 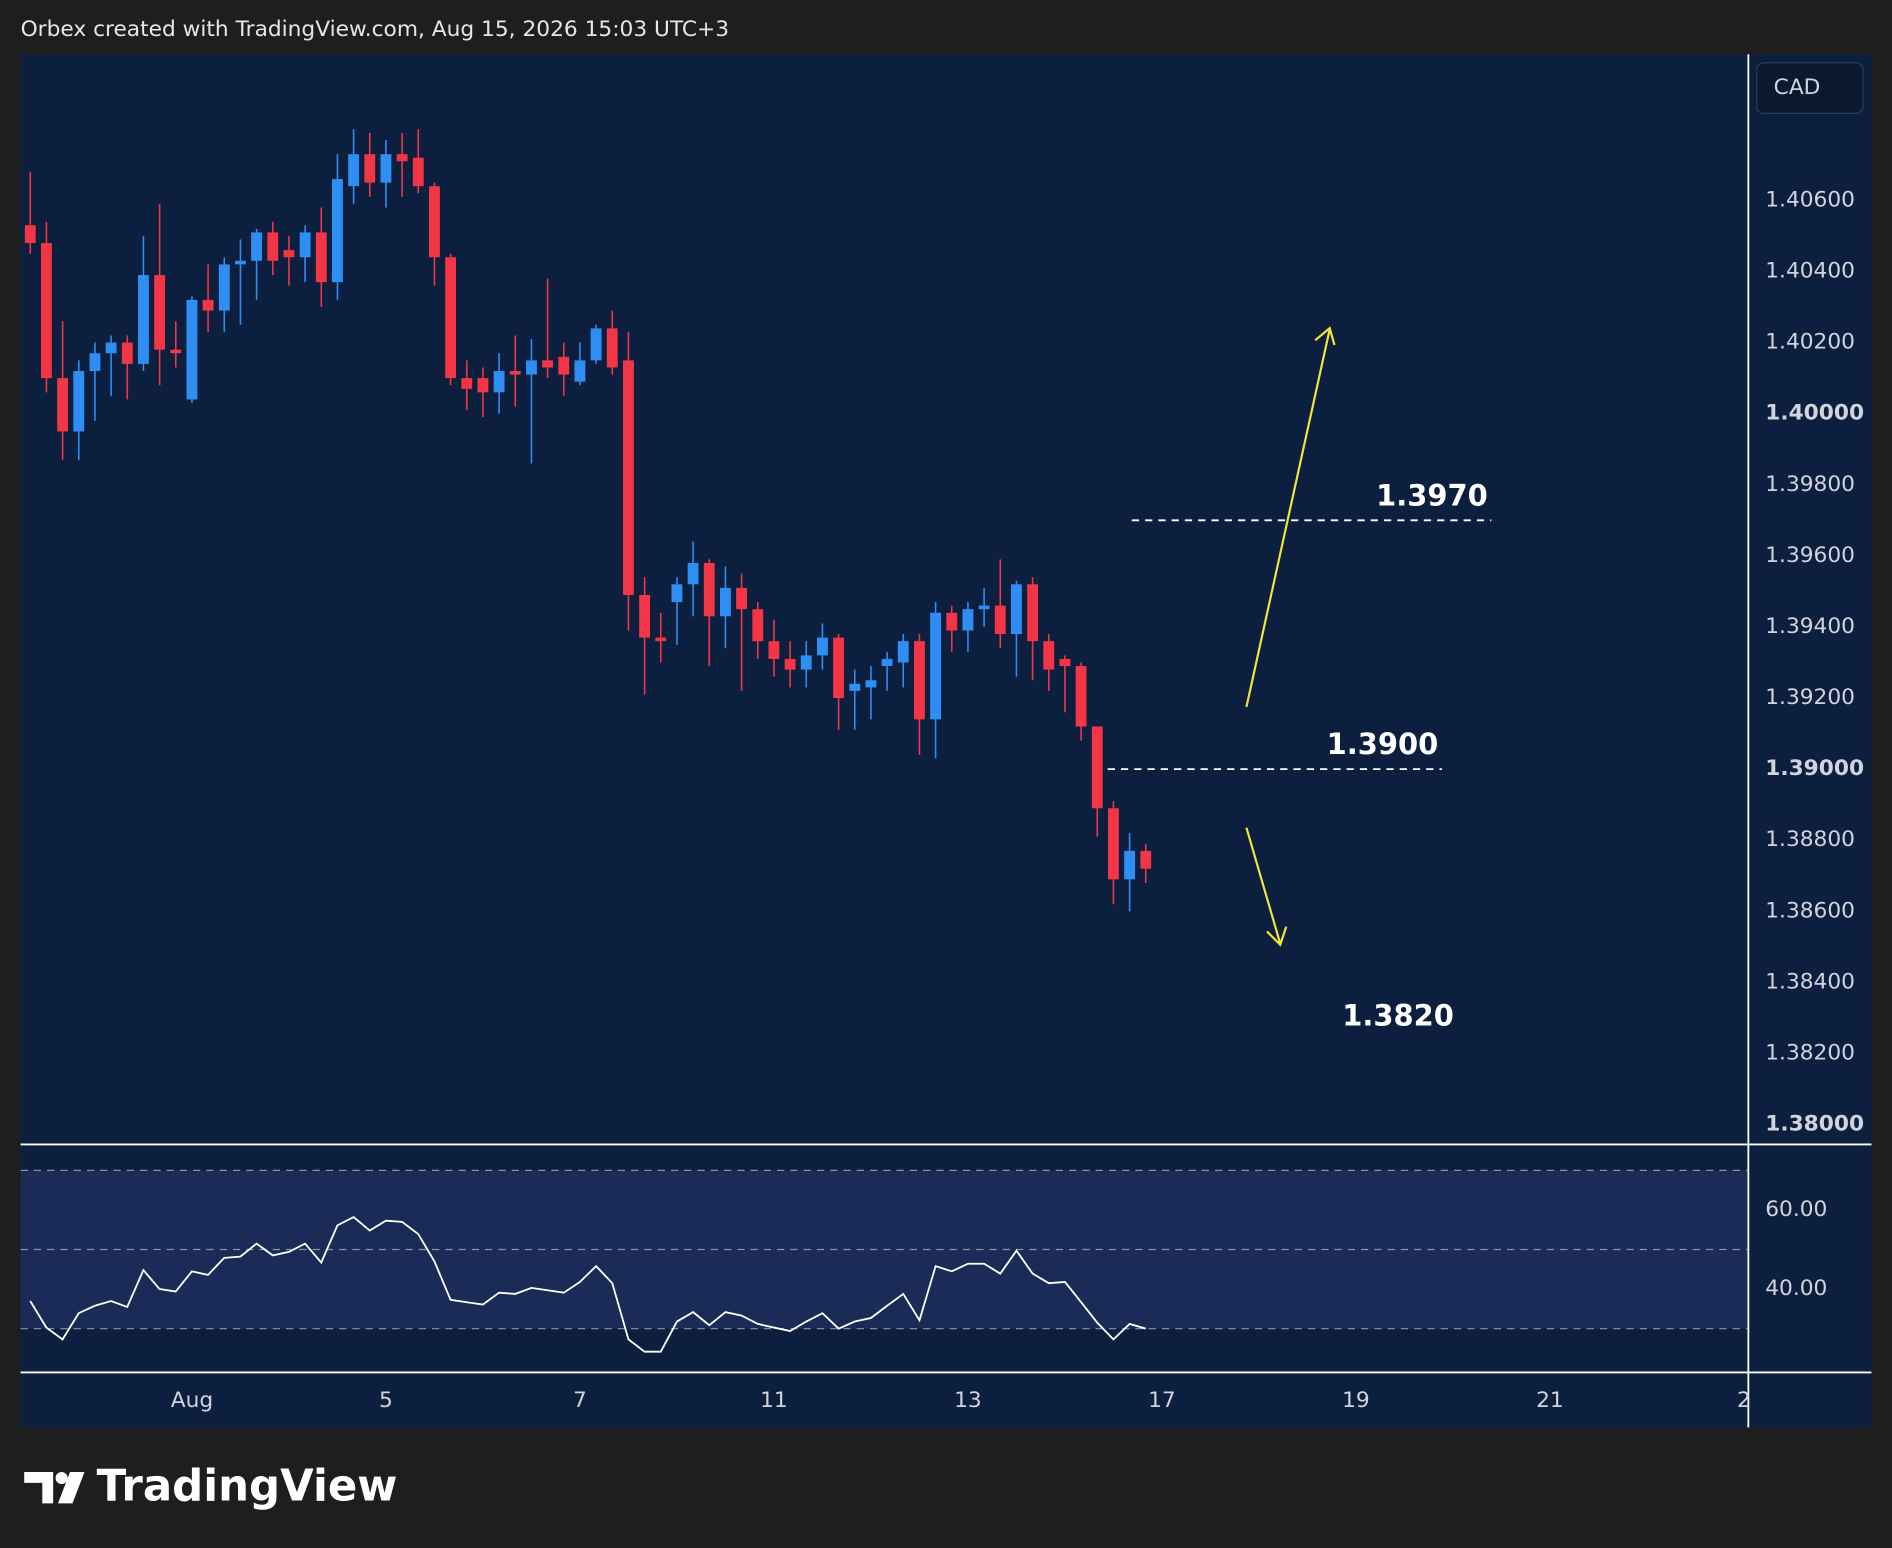 What do you see at coordinates (1810, 1053) in the screenshot?
I see `y-tick-label: 1.38200` at bounding box center [1810, 1053].